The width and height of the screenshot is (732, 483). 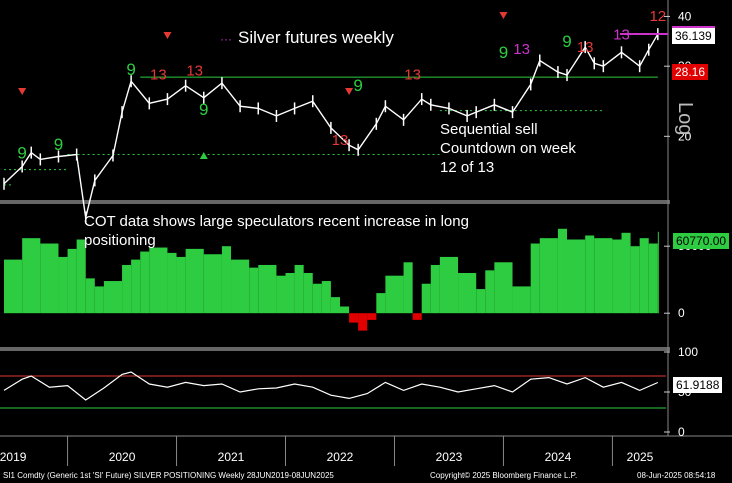 I want to click on price-tick-label: 20, so click(x=685, y=136).